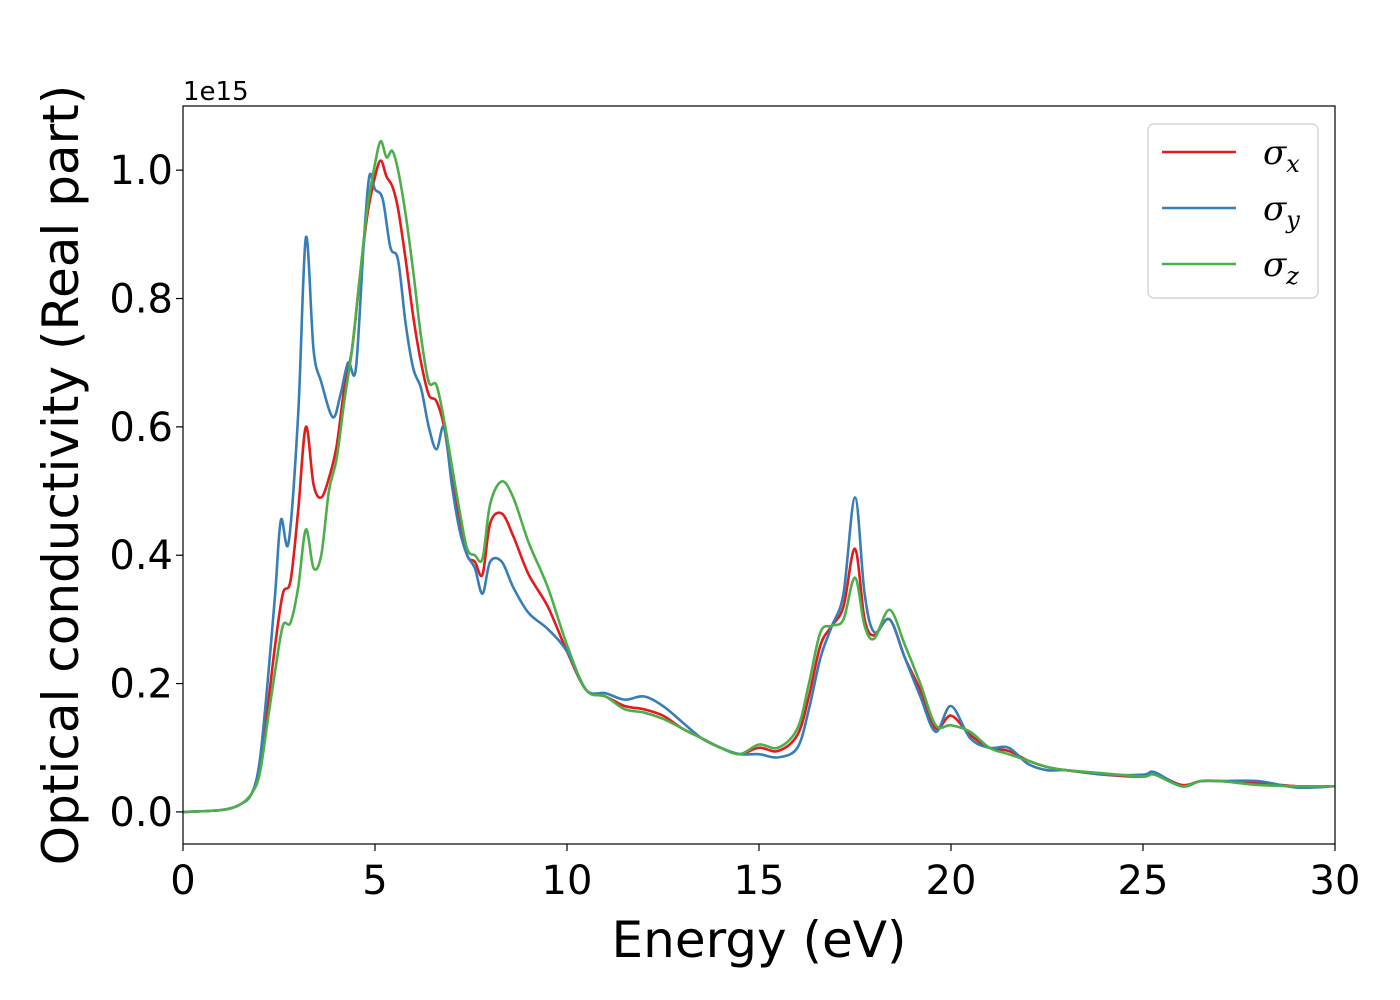 The height and width of the screenshot is (1000, 1400). Describe the element at coordinates (182, 881) in the screenshot. I see `x-tick-label: 0` at that location.